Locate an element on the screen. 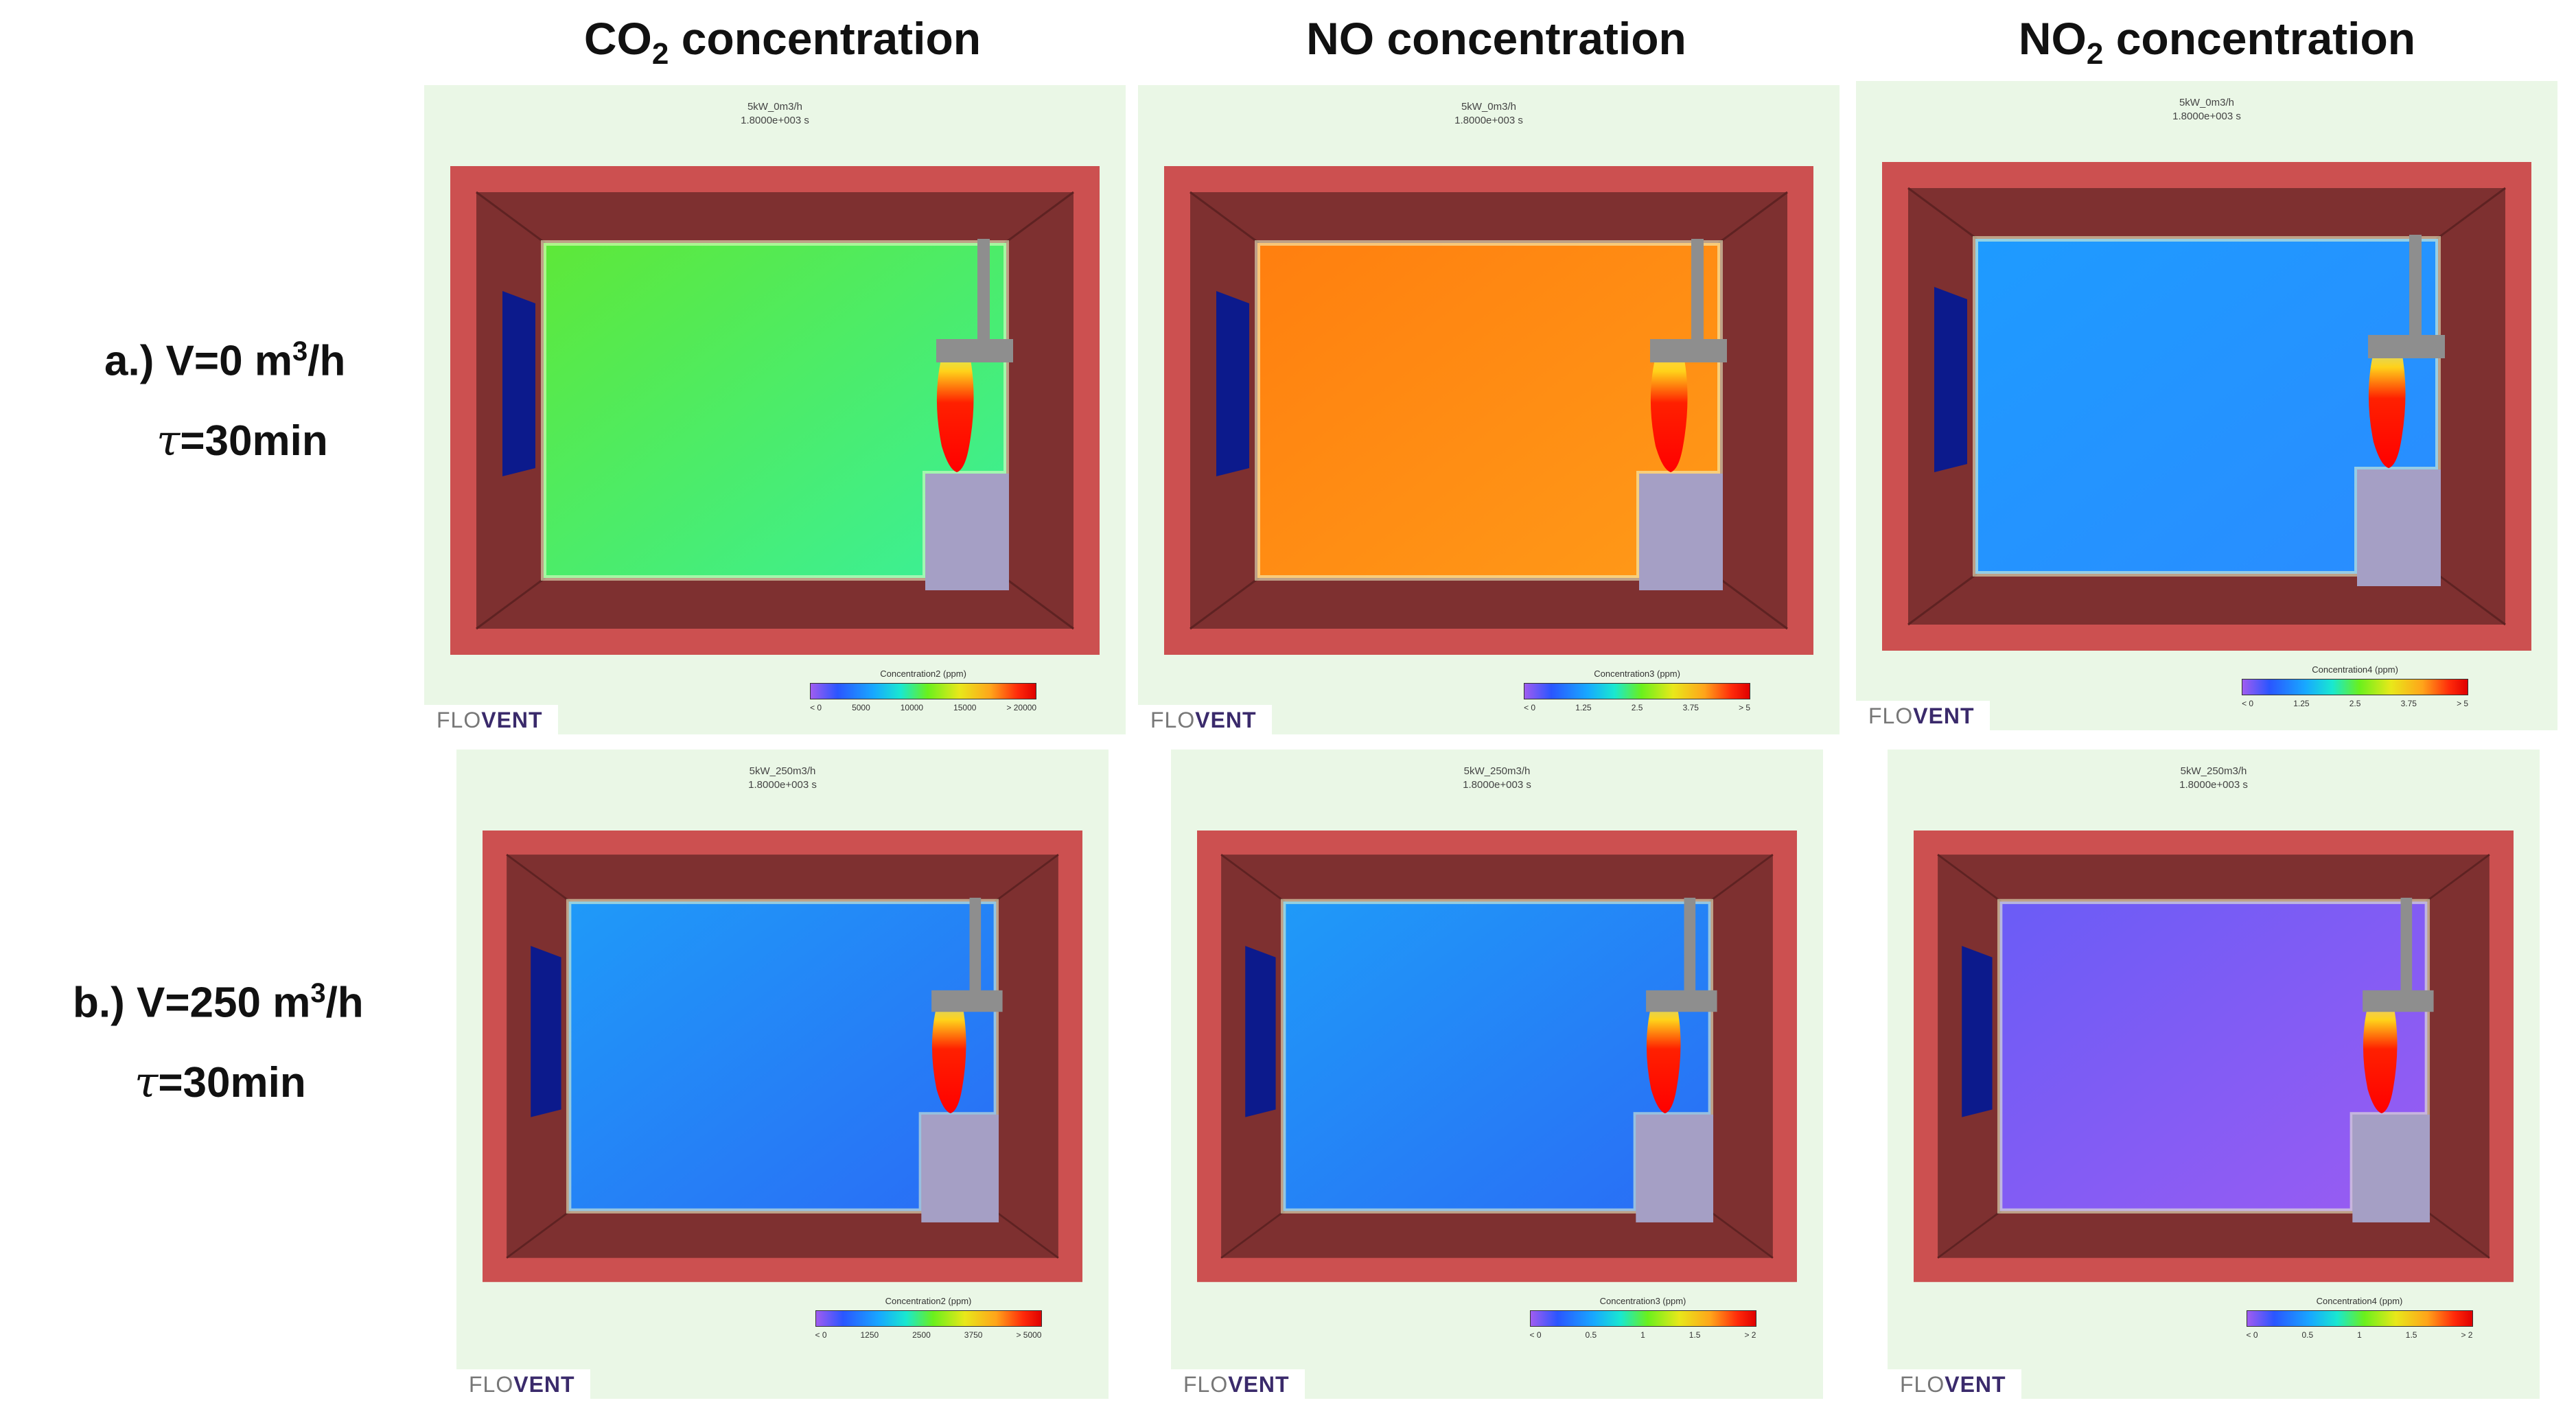  simulation-panel-no-v0: 5kW_0m3/h 1.8000e+003 s is located at coordinates (1489, 409).